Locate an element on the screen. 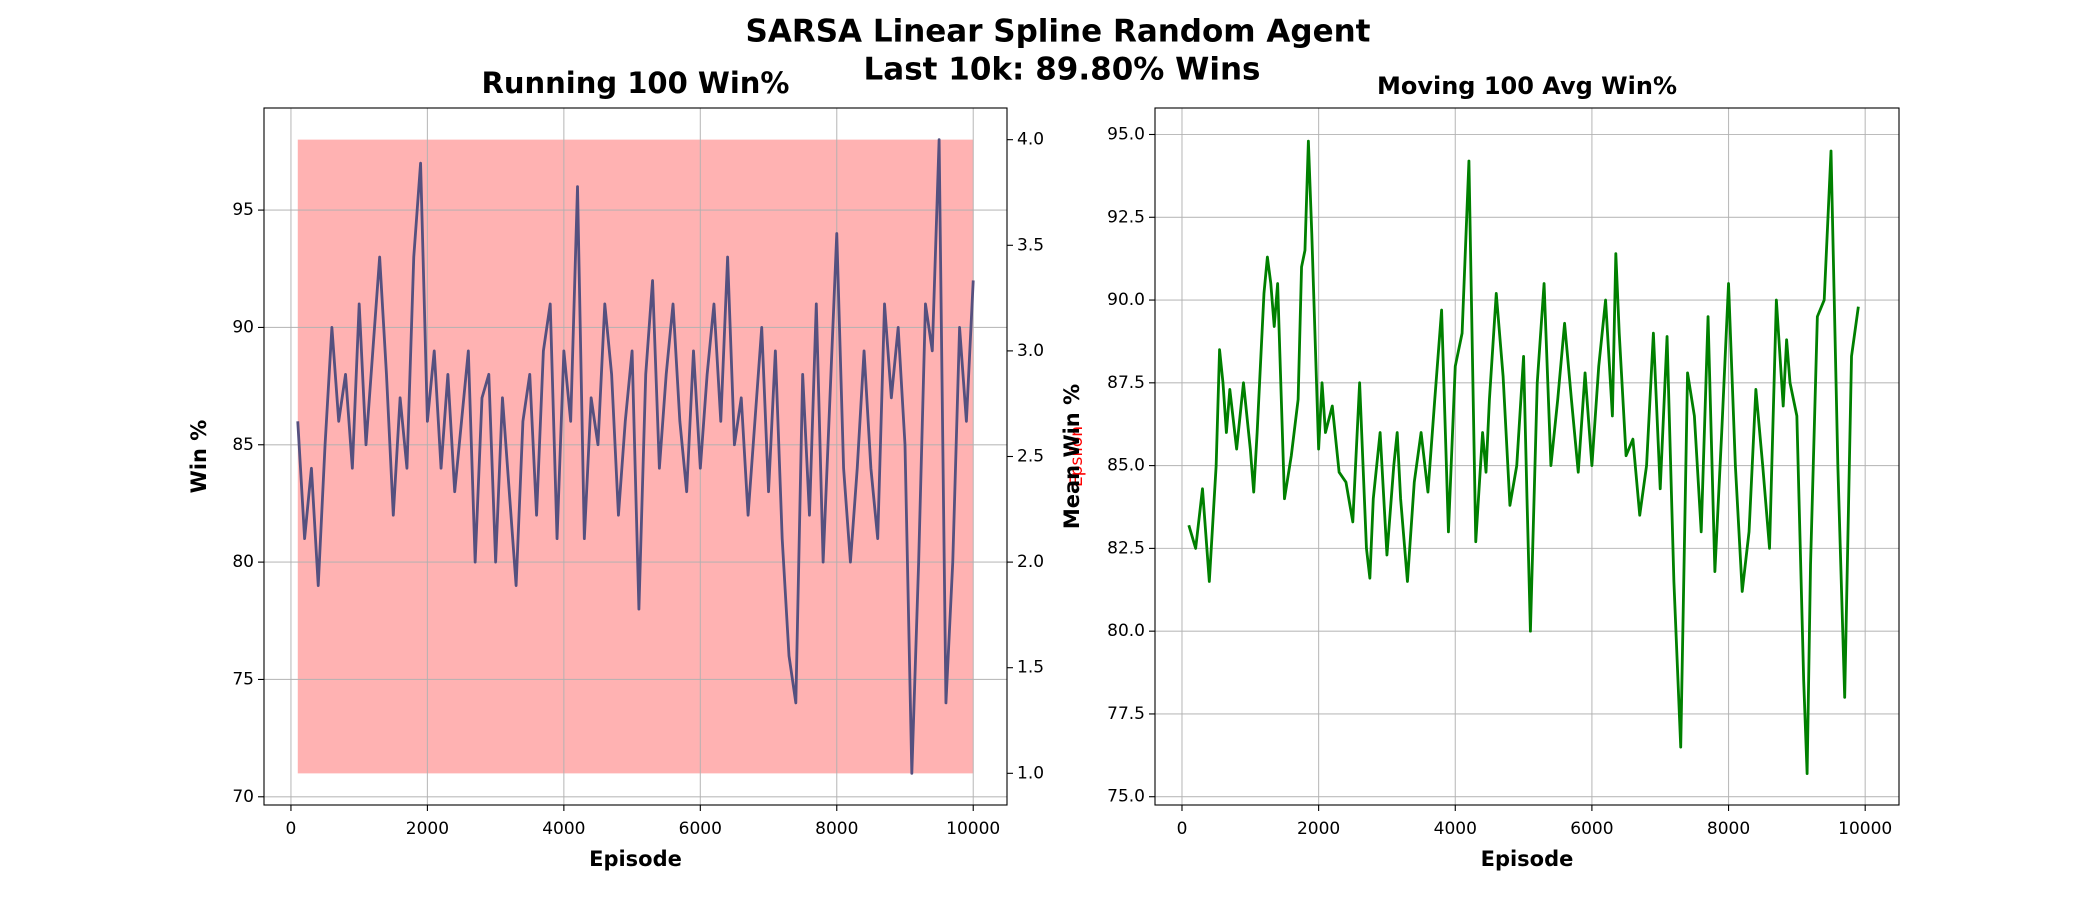  y-tick-label: 92.5 is located at coordinates (1126, 217).